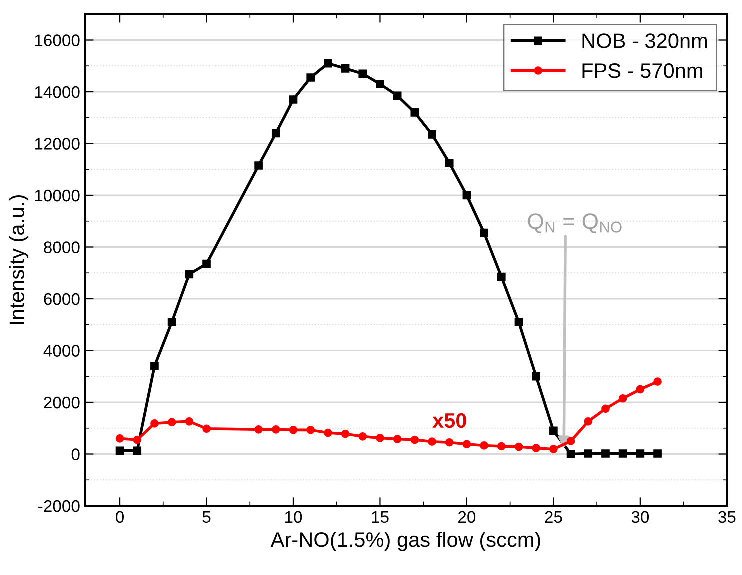  Describe the element at coordinates (19, 259) in the screenshot. I see `y-axis-title: Intensity (a.u.)` at that location.